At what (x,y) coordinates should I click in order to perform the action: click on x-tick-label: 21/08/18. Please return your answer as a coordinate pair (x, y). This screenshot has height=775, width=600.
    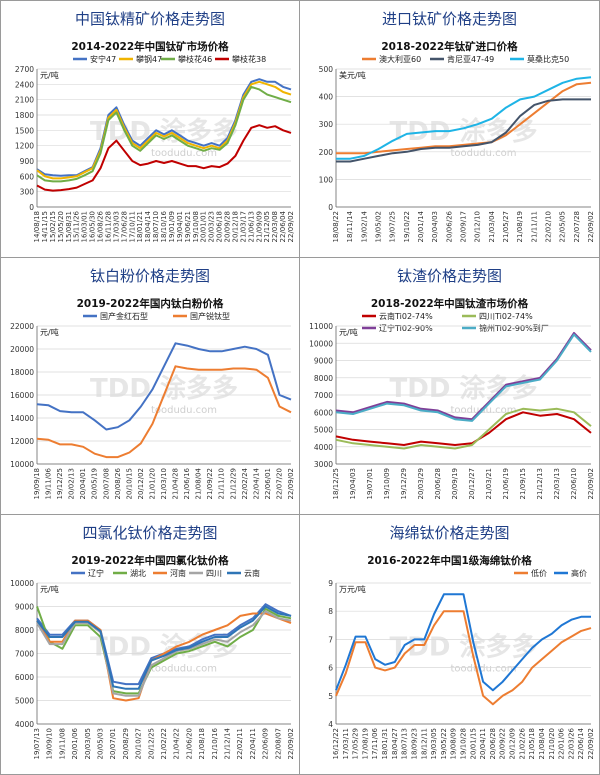
    Looking at the image, I should click on (202, 743).